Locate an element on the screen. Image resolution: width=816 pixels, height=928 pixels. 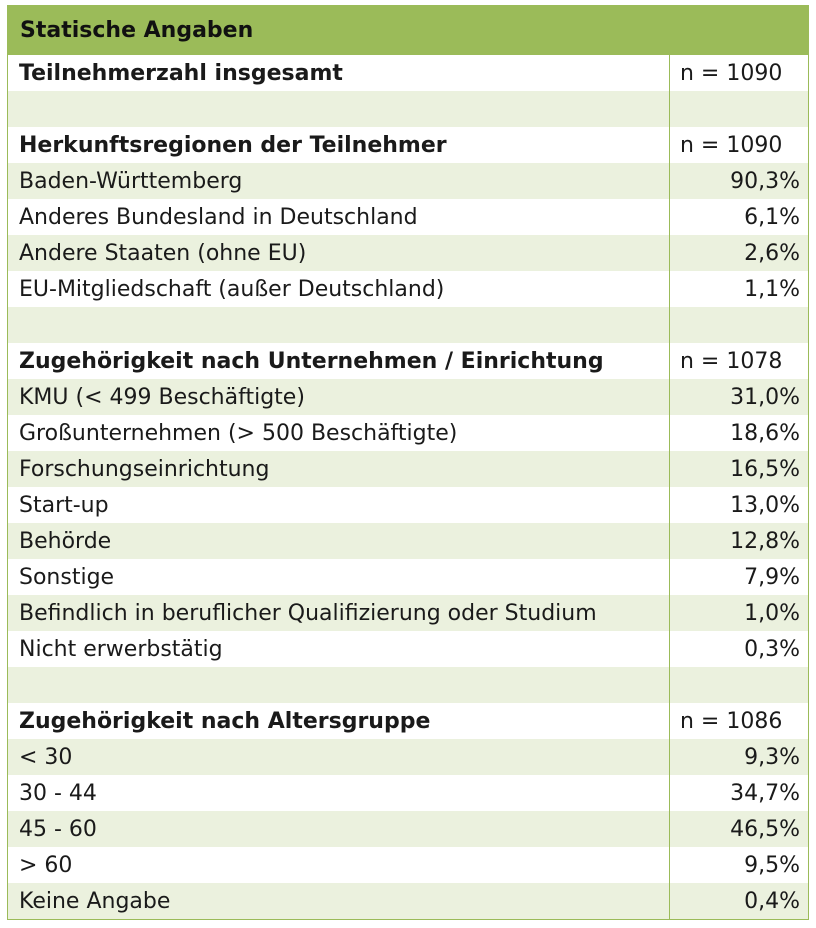
table-row: Anderes Bundesland in Deutschland 6,1% is located at coordinates (408, 217).